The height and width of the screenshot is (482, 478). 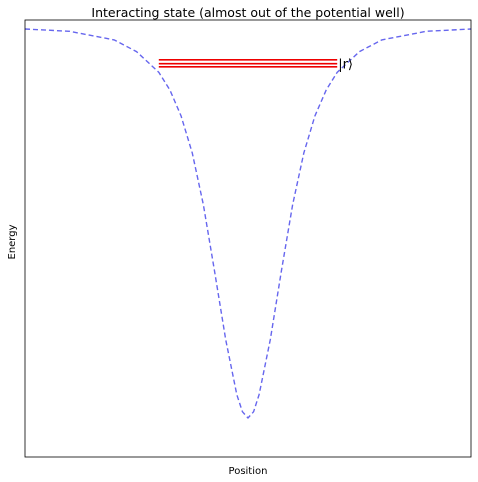 What do you see at coordinates (12, 241) in the screenshot?
I see `y-axis-label: Energy` at bounding box center [12, 241].